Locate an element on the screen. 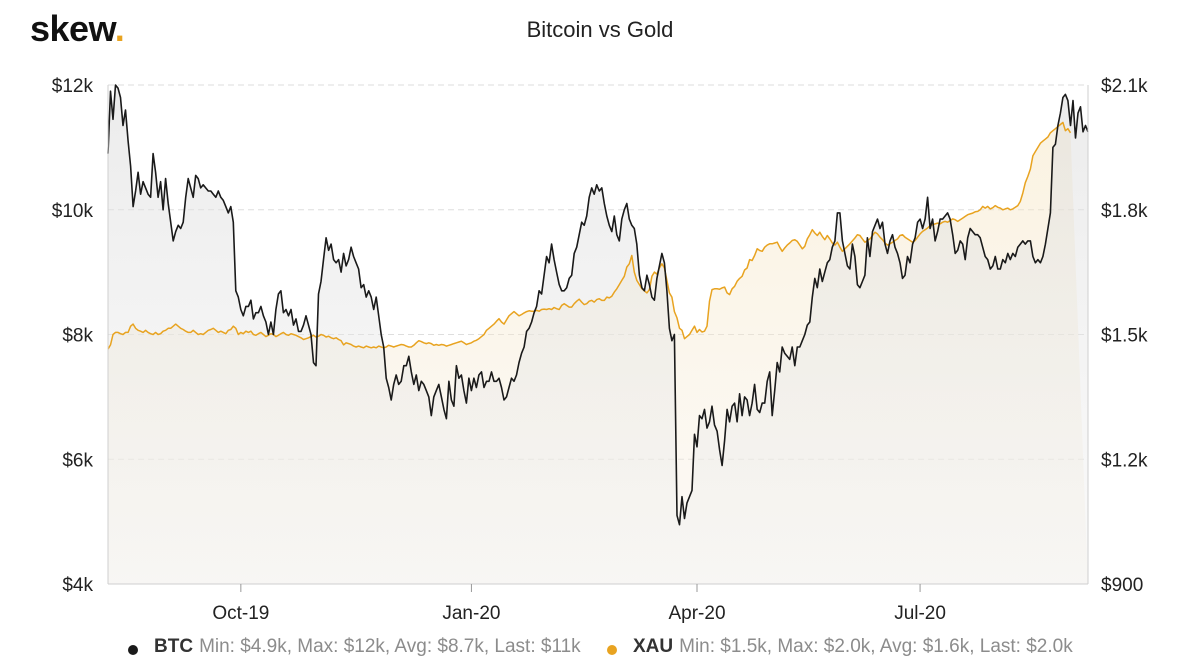 The height and width of the screenshot is (670, 1200). right-axis-ticks: $900 $1.2k $1.5k $1.8k $2.1k is located at coordinates (1124, 336).